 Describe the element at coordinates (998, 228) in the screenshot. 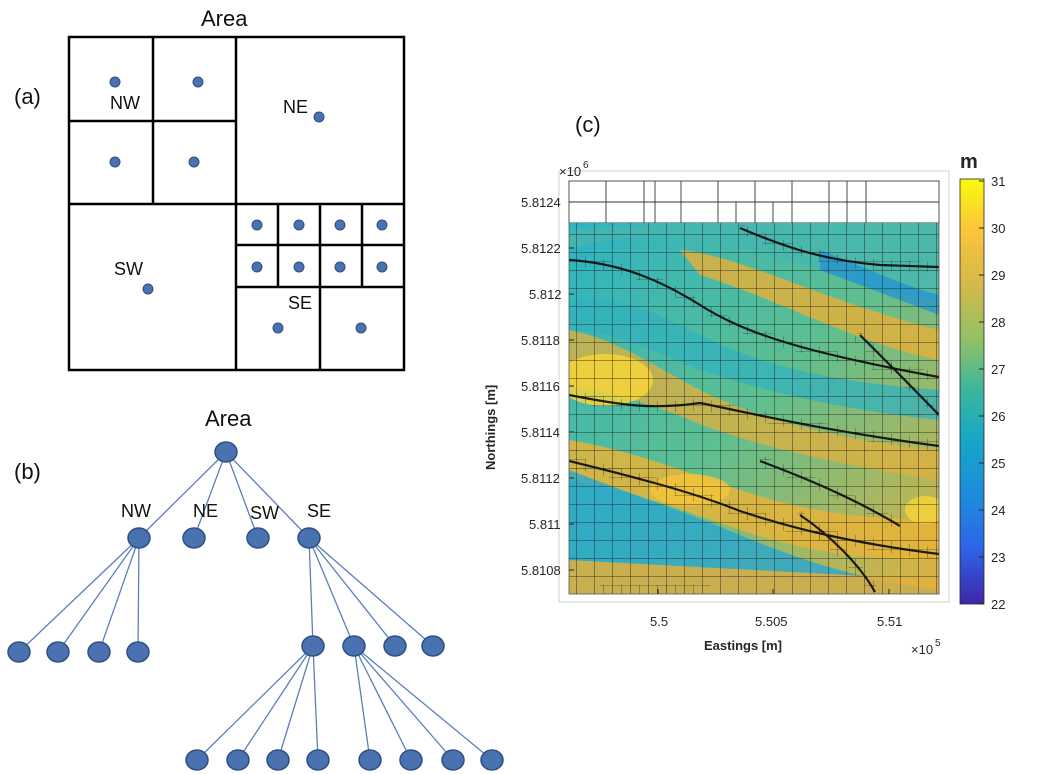

I see `colorbar-tick-label: 30` at that location.